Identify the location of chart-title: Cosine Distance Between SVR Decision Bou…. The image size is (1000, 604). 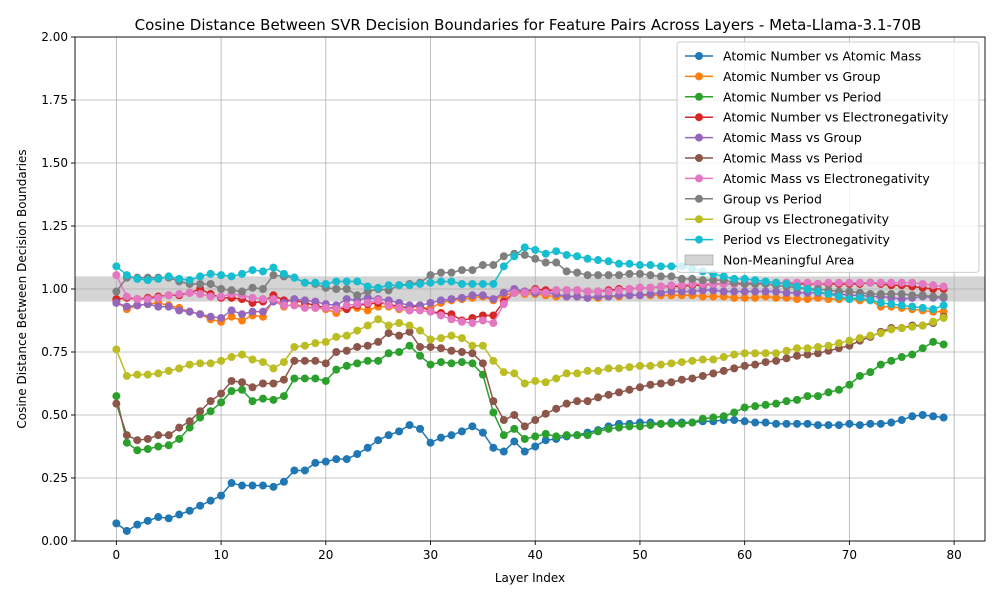
(528, 25).